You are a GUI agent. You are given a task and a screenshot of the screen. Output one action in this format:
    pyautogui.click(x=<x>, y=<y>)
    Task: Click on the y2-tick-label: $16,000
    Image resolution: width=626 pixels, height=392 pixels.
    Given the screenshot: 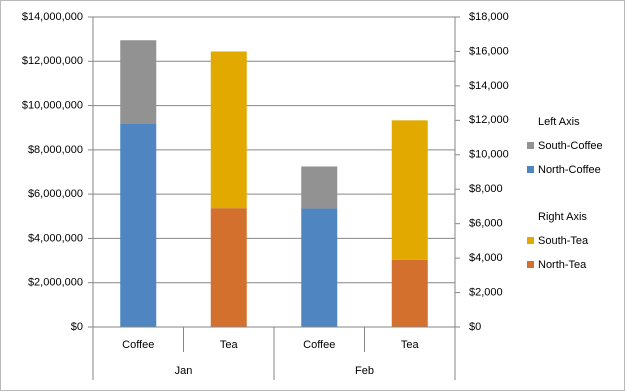 What is the action you would take?
    pyautogui.click(x=489, y=51)
    